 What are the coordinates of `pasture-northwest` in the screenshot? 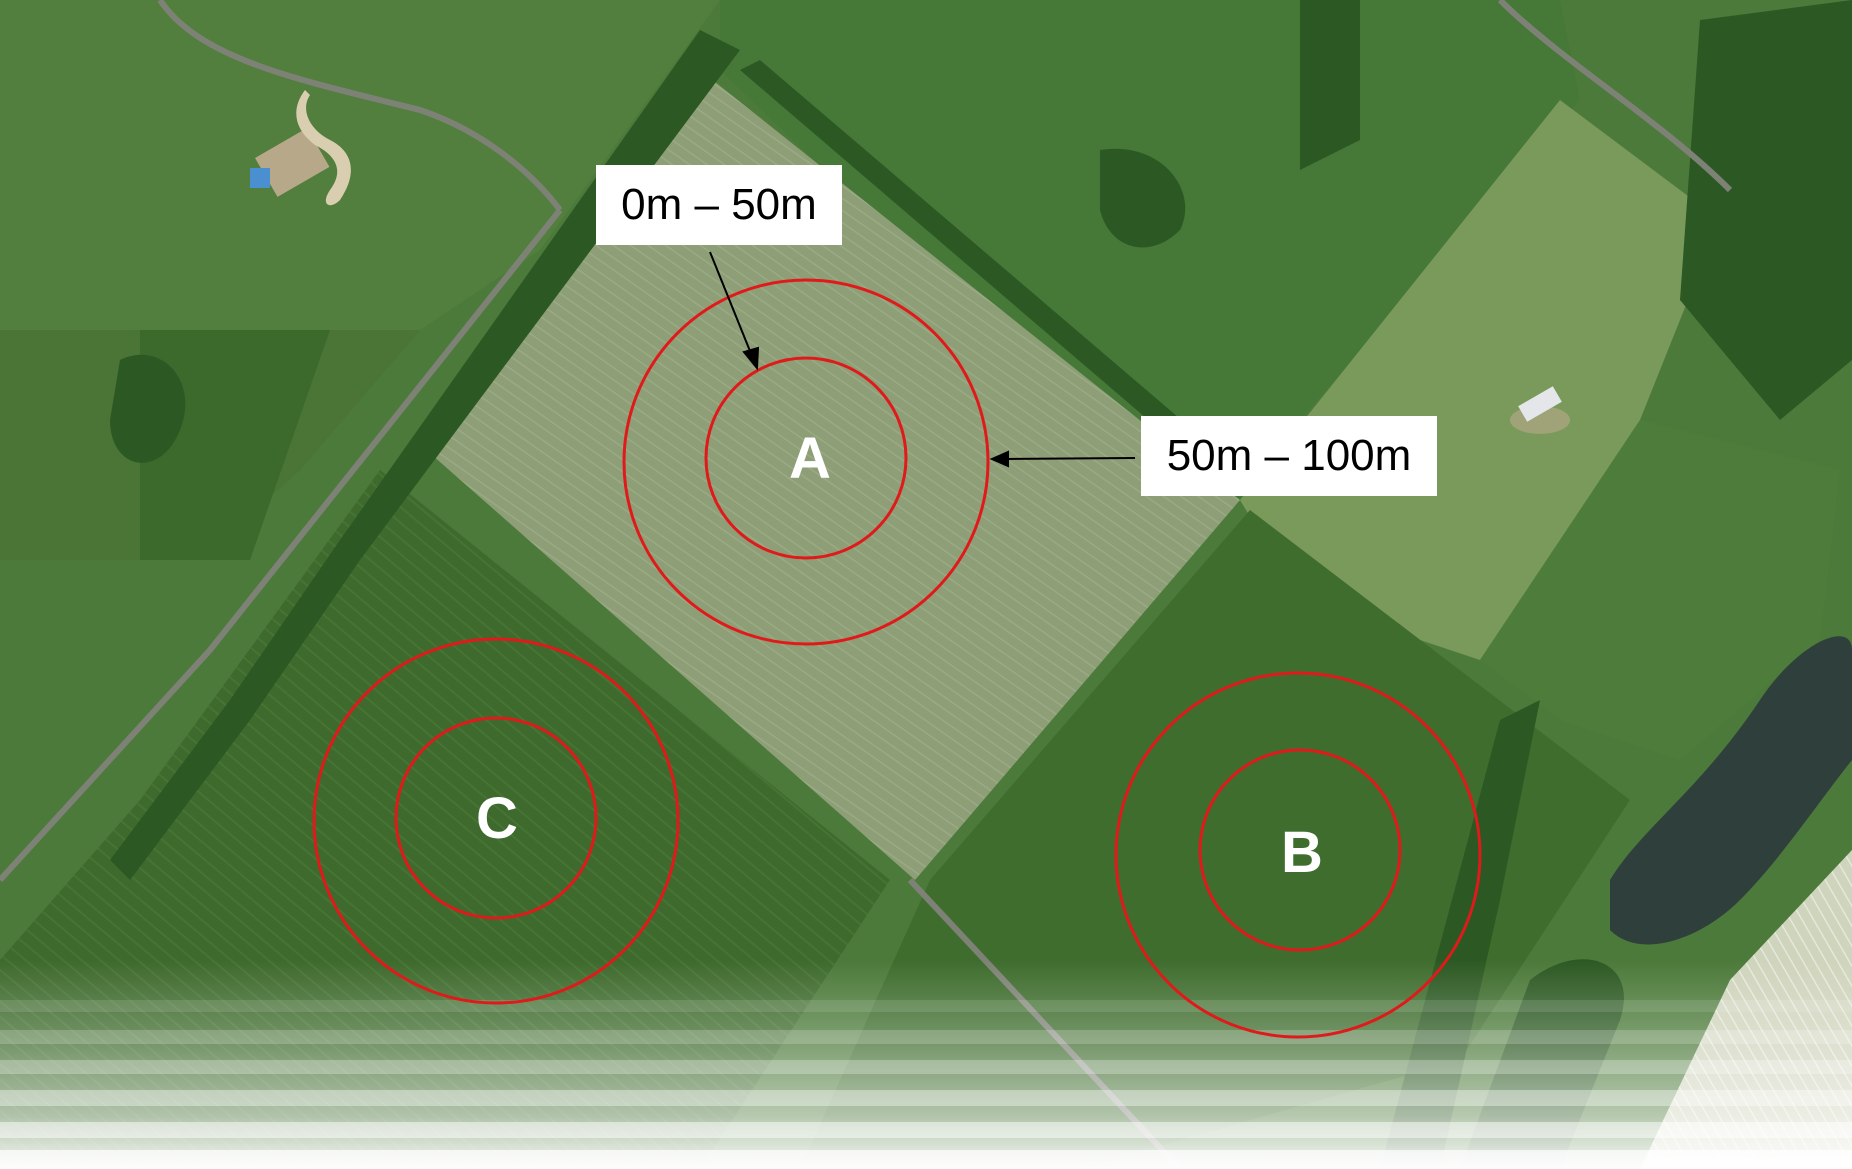 It's located at (360, 165).